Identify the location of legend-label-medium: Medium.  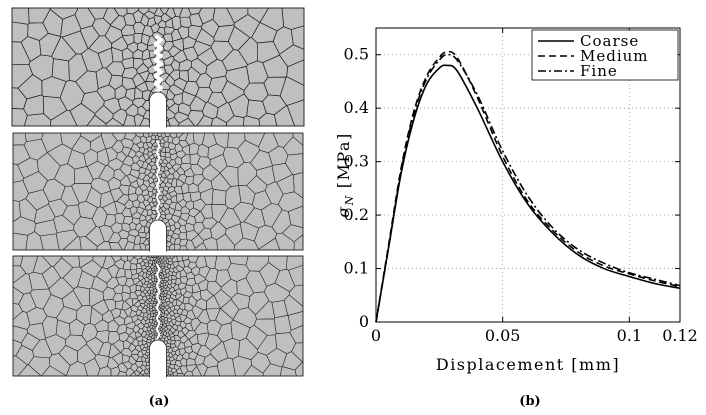
(614, 56).